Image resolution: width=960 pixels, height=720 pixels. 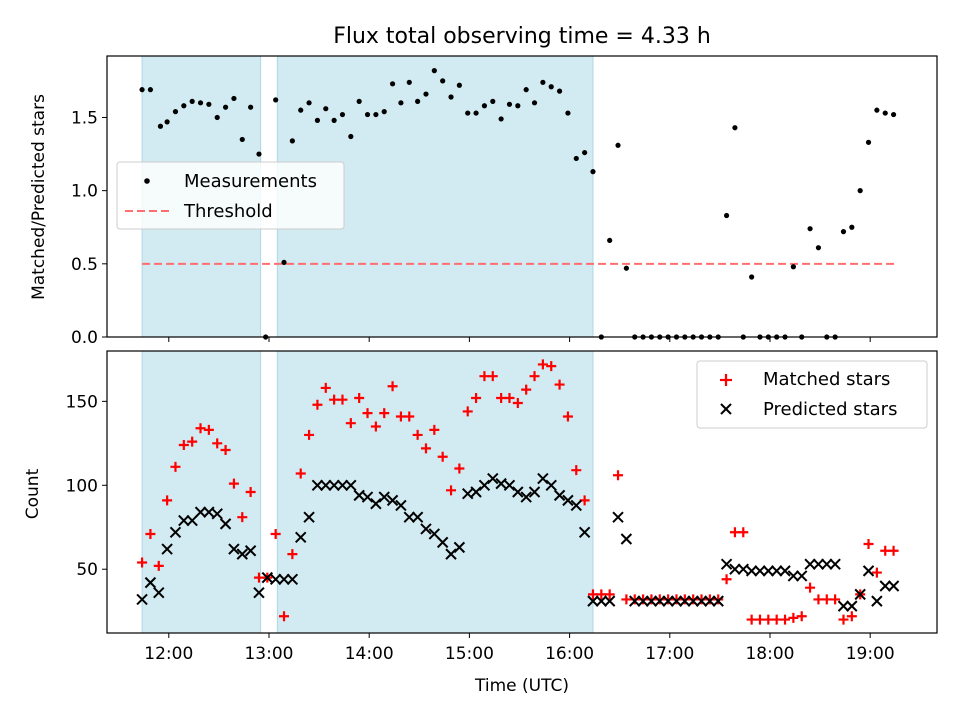 What do you see at coordinates (87, 570) in the screenshot?
I see `y-tick-label: 50` at bounding box center [87, 570].